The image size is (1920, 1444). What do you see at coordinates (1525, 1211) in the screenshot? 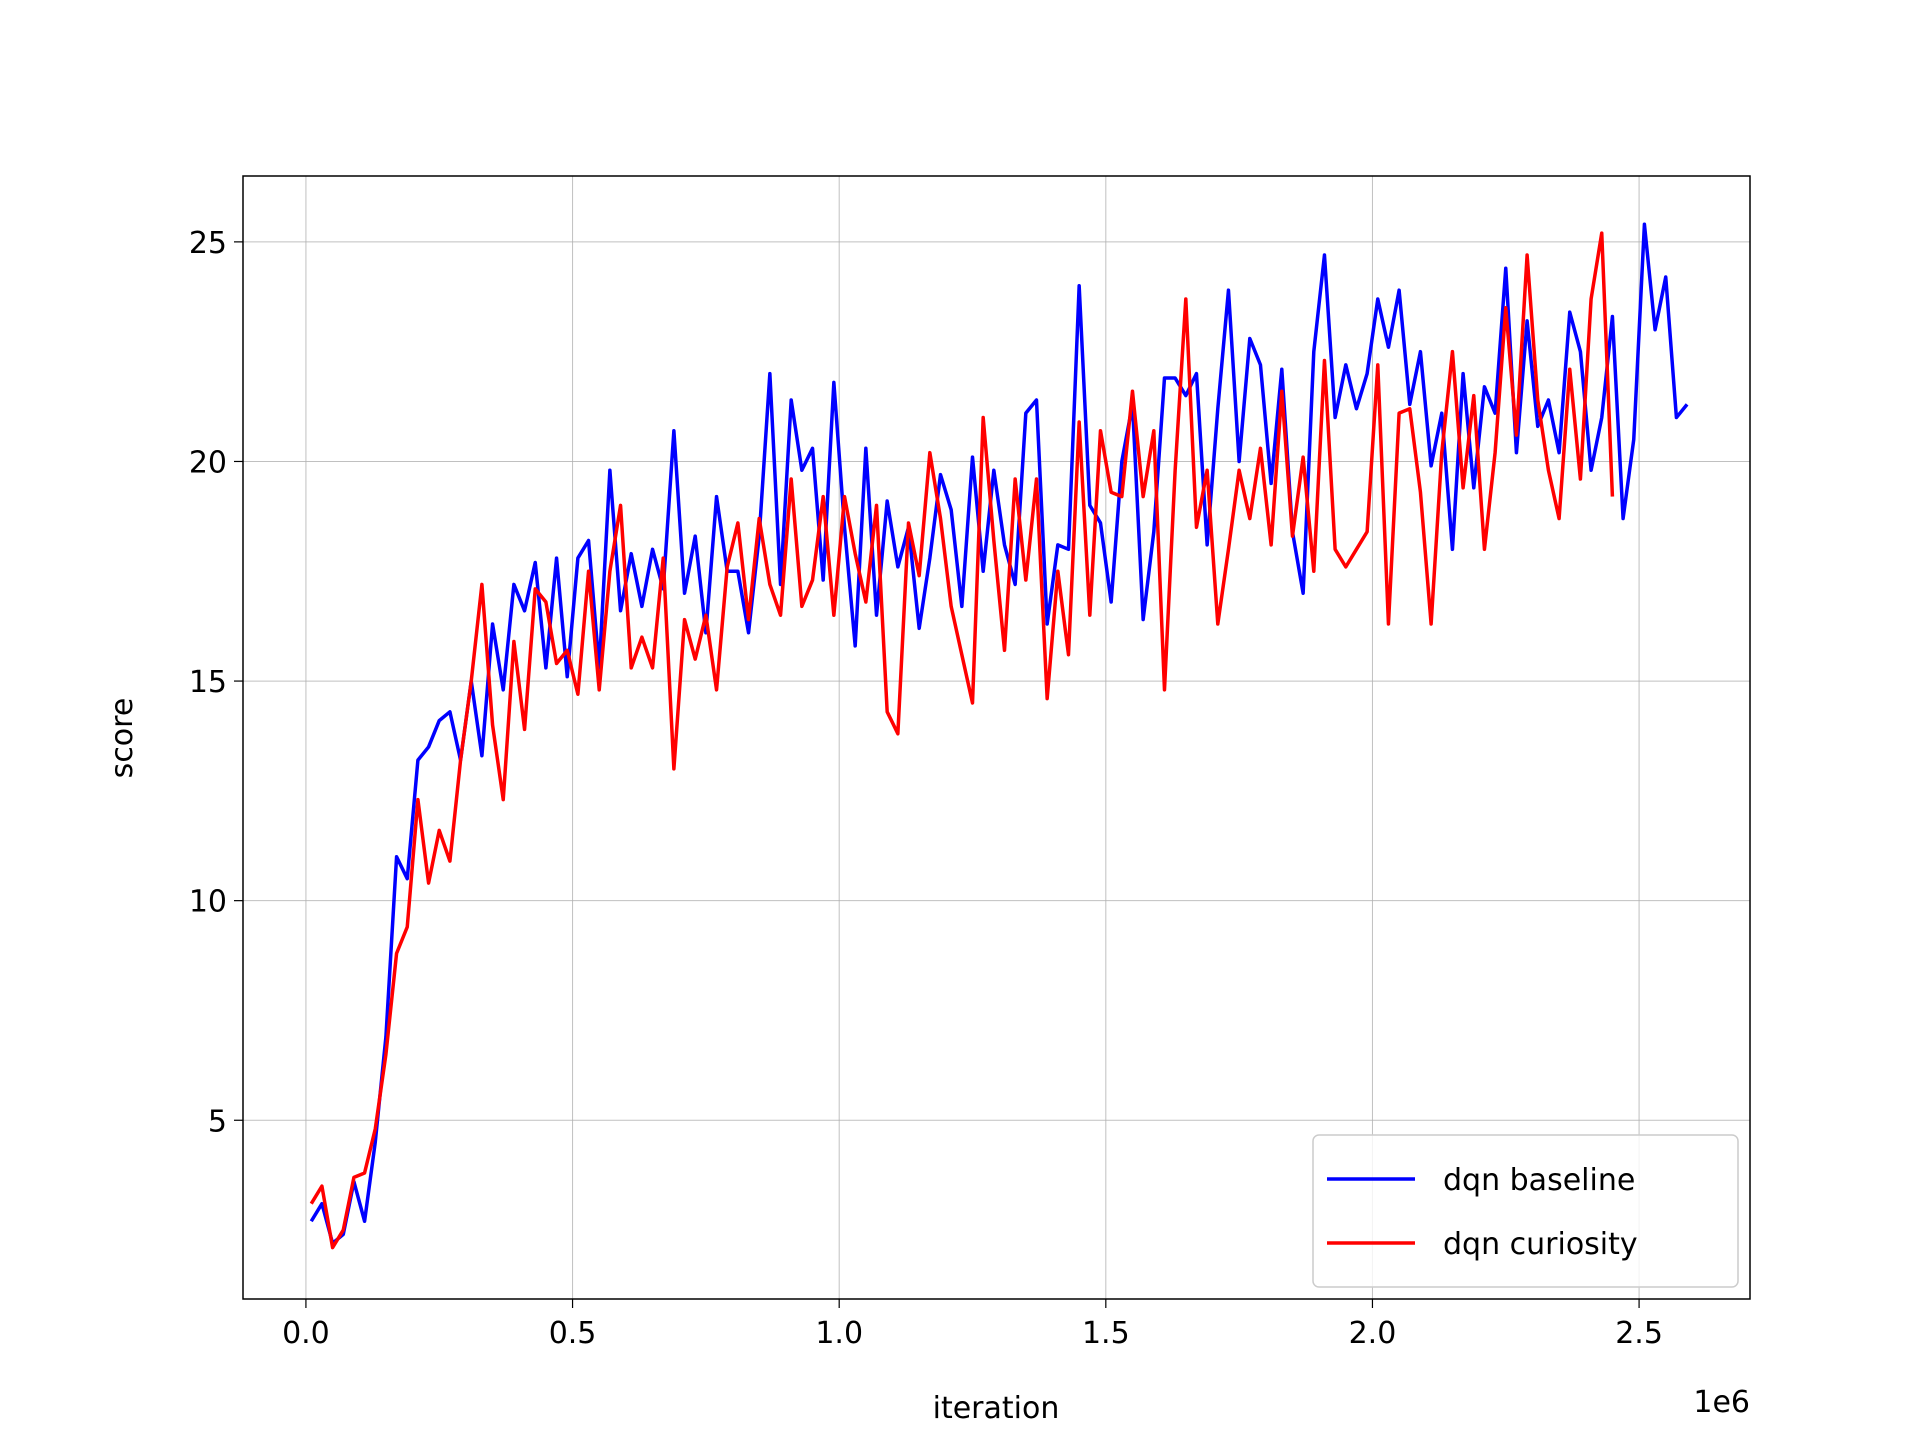
I see `legend-box` at bounding box center [1525, 1211].